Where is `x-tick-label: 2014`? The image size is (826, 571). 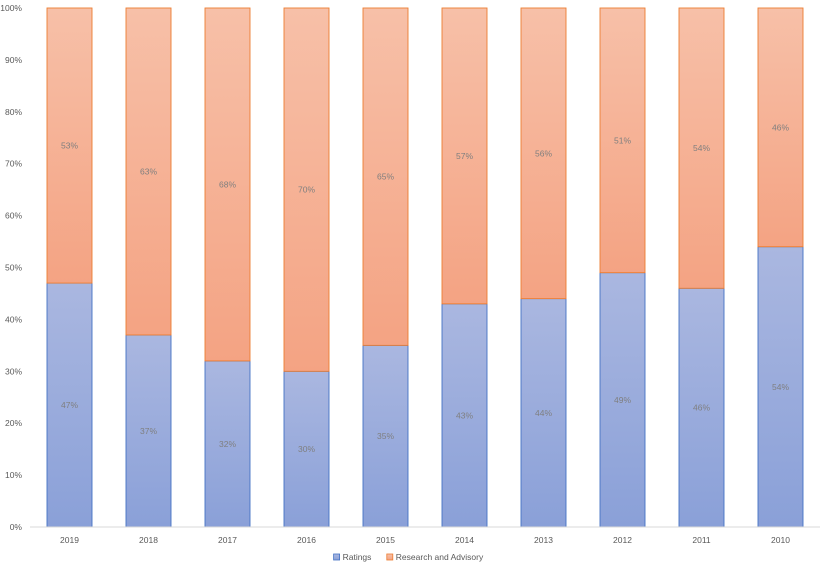
x-tick-label: 2014 is located at coordinates (464, 540).